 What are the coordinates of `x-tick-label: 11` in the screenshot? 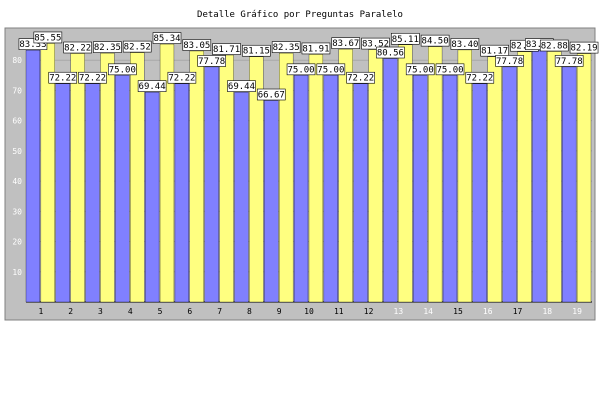 It's located at (339, 311).